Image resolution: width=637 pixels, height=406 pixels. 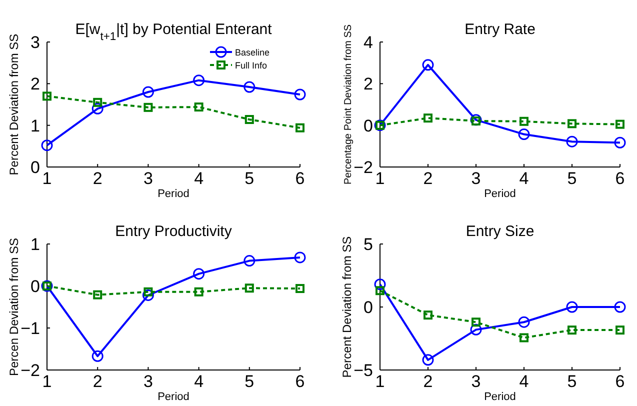 What do you see at coordinates (30, 328) in the screenshot?
I see `y-tick-label: −1` at bounding box center [30, 328].